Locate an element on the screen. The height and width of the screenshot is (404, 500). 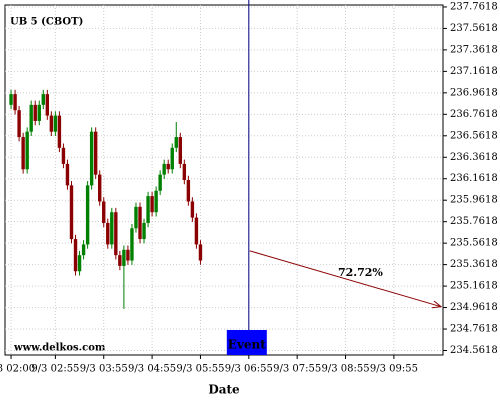
y-tick-label: 237.5618 is located at coordinates (474, 28).